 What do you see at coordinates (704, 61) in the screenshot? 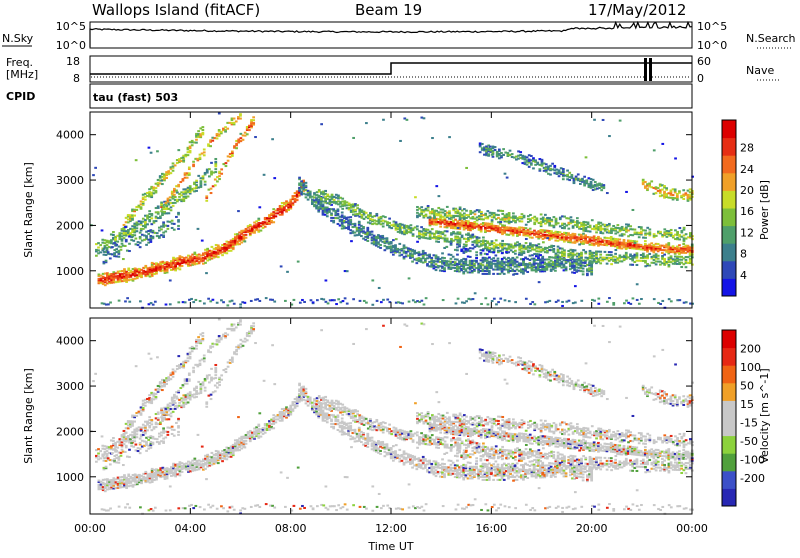
I see `nave-tick-top: 60` at bounding box center [704, 61].